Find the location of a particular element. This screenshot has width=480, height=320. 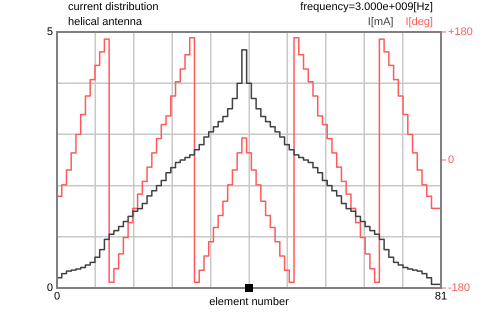

chart-title: current distribution is located at coordinates (113, 7).